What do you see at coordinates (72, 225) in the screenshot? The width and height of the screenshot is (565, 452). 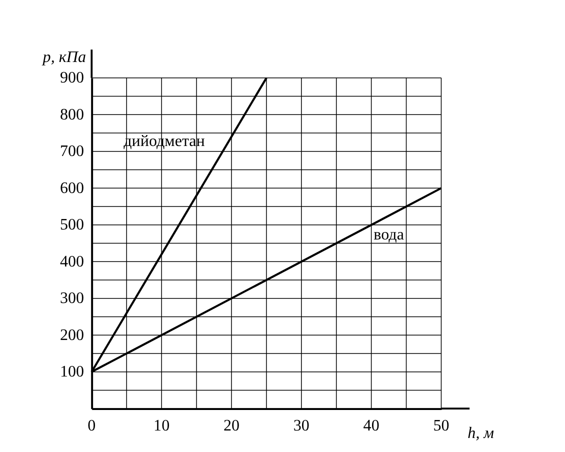 I see `y-tick-label: 500` at bounding box center [72, 225].